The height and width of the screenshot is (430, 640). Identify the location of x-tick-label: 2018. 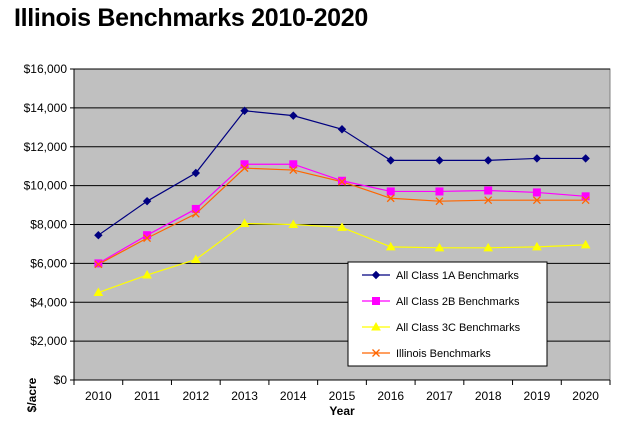
(488, 396).